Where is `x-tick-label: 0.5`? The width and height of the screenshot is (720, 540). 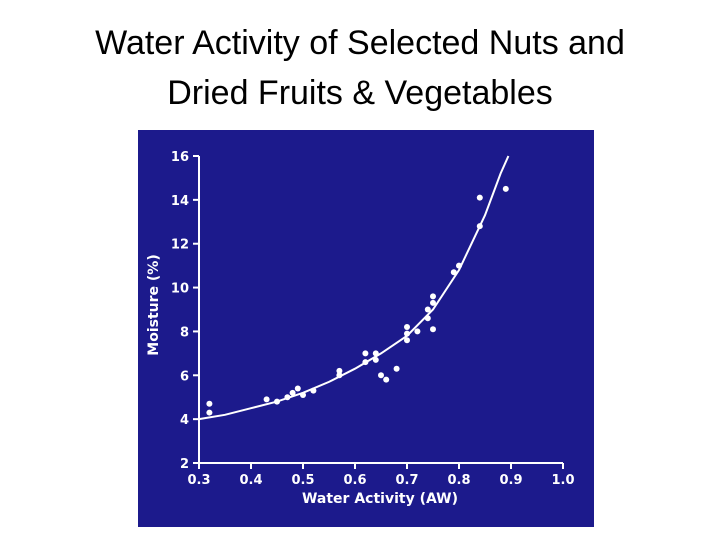 x-tick-label: 0.5 is located at coordinates (302, 480).